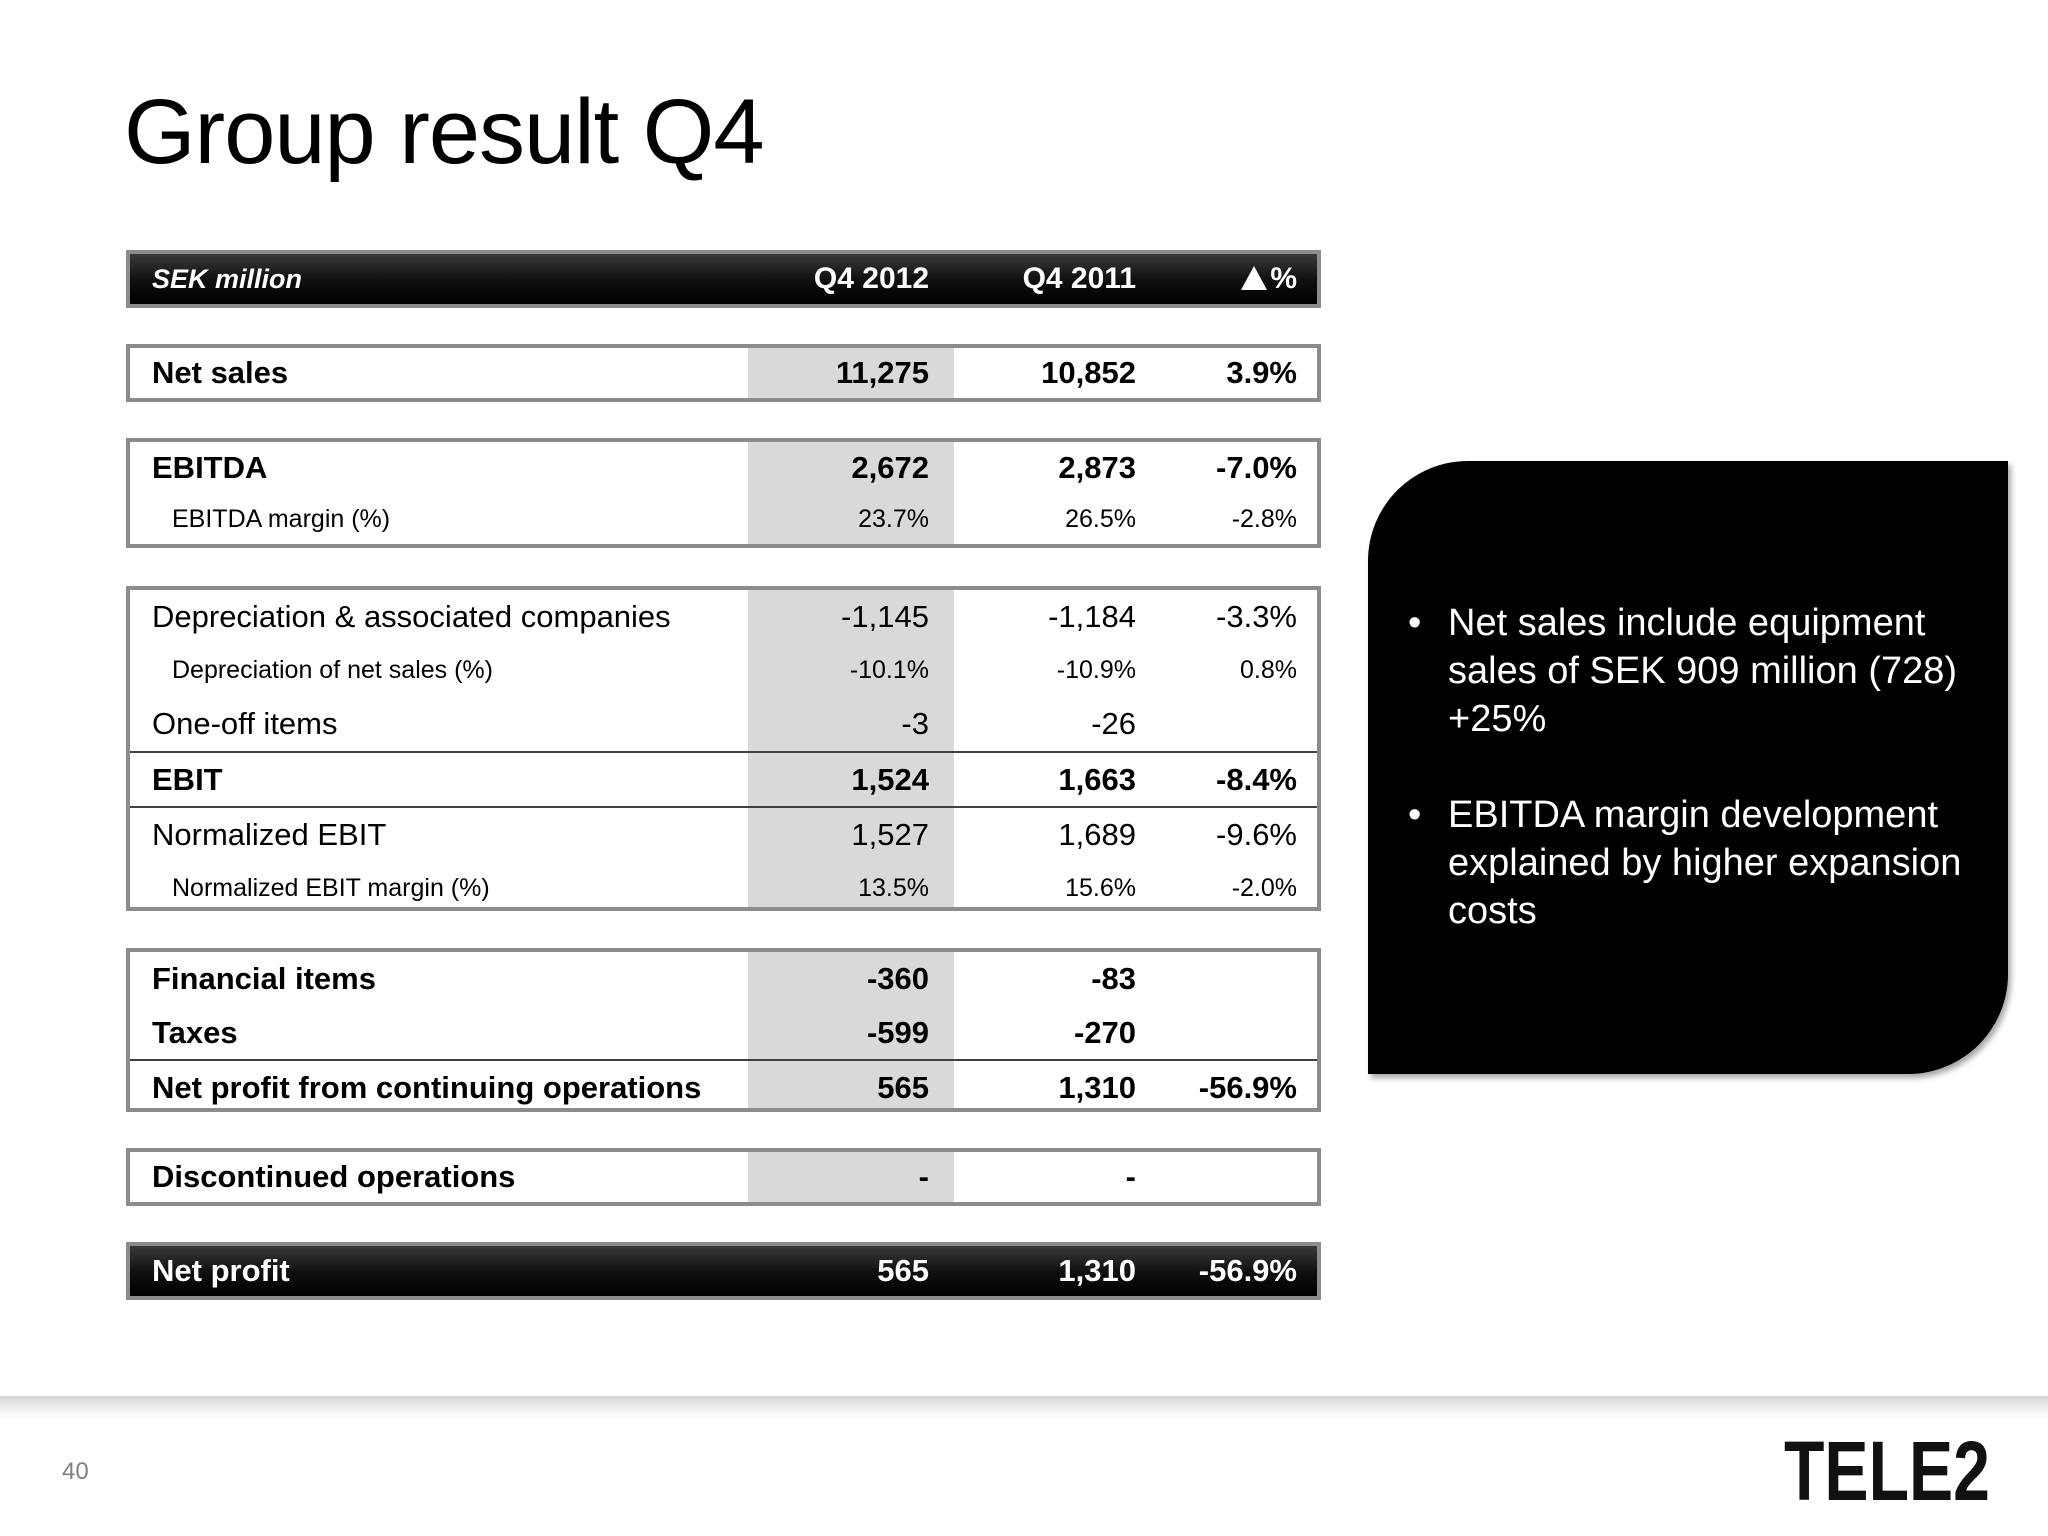 The width and height of the screenshot is (2048, 1536). What do you see at coordinates (1092, 616) in the screenshot?
I see `value-q4-2011: -1,184` at bounding box center [1092, 616].